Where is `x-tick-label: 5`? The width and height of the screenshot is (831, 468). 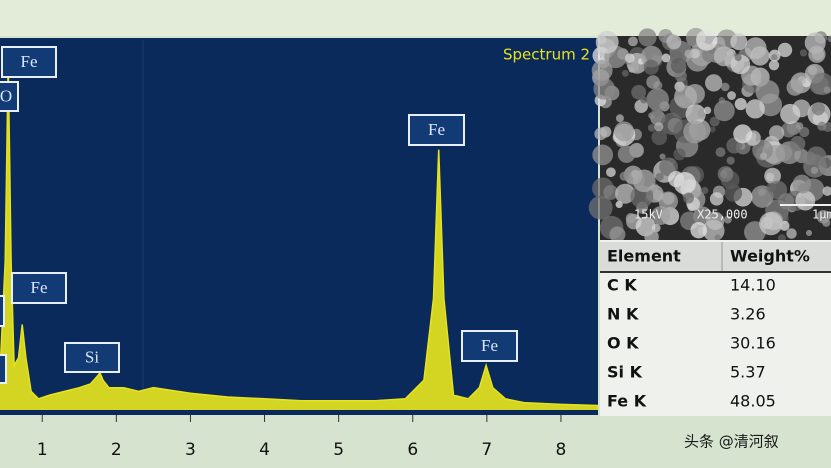 x-tick-label: 5 is located at coordinates (338, 450).